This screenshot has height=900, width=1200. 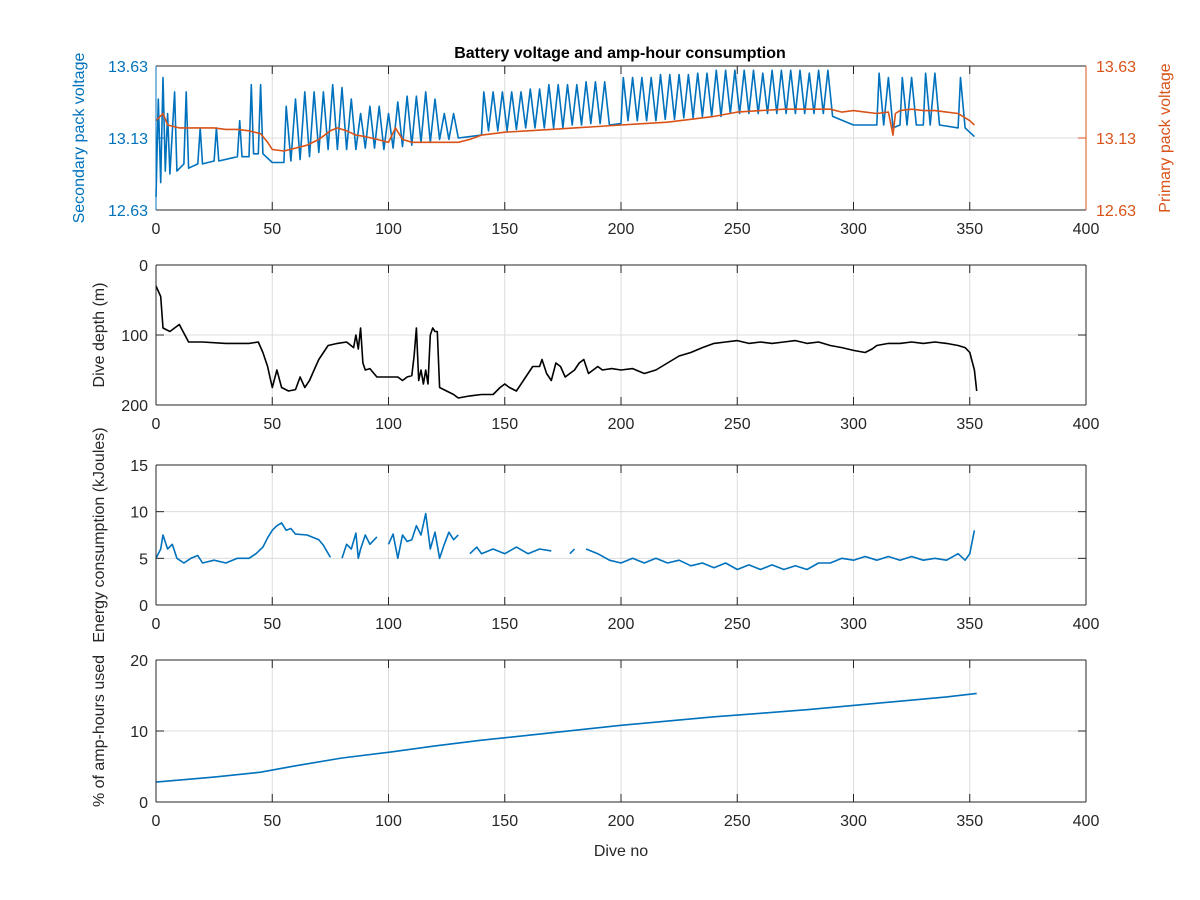 What do you see at coordinates (128, 67) in the screenshot?
I see `y-tick-label: 13.63` at bounding box center [128, 67].